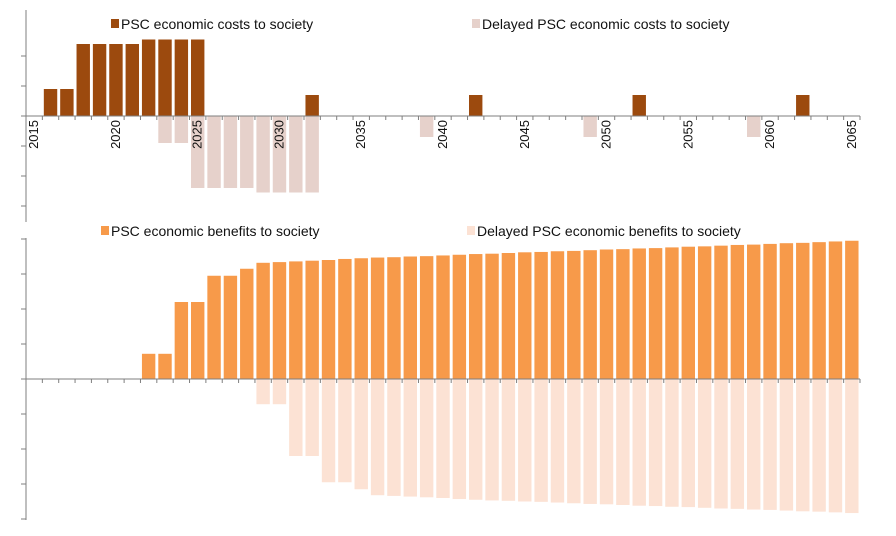 This screenshot has height=536, width=896. What do you see at coordinates (279, 154) in the screenshot?
I see `bar-costs-s1-2030` at bounding box center [279, 154].